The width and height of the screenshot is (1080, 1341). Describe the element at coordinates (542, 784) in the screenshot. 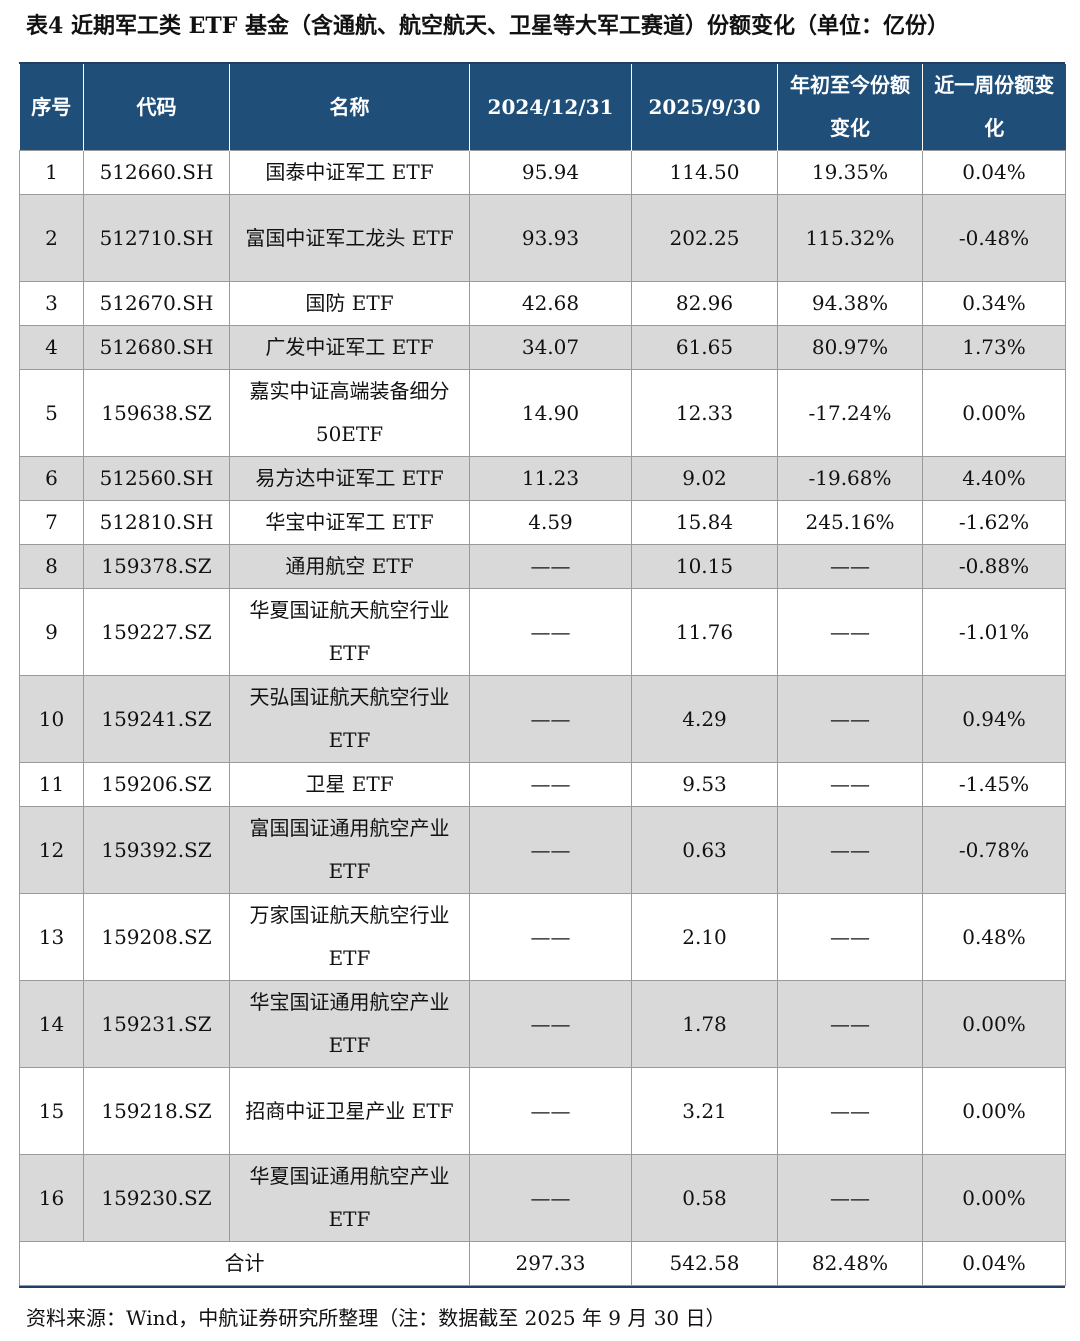

I see `table-row: 11 159206.SZ 卫星 ETF —— 9.53 —— -1.45%` at that location.